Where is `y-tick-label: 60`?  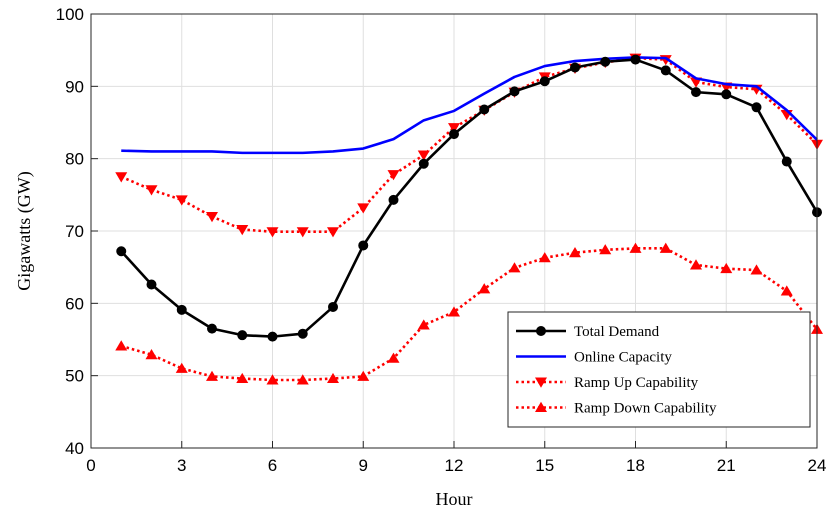 y-tick-label: 60 is located at coordinates (74, 303).